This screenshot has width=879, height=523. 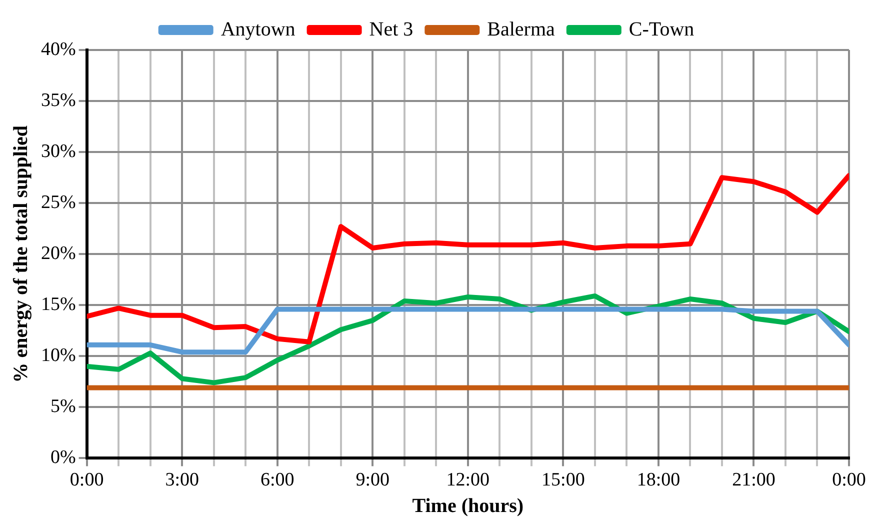 I want to click on legend-label: Net 3, so click(x=391, y=29).